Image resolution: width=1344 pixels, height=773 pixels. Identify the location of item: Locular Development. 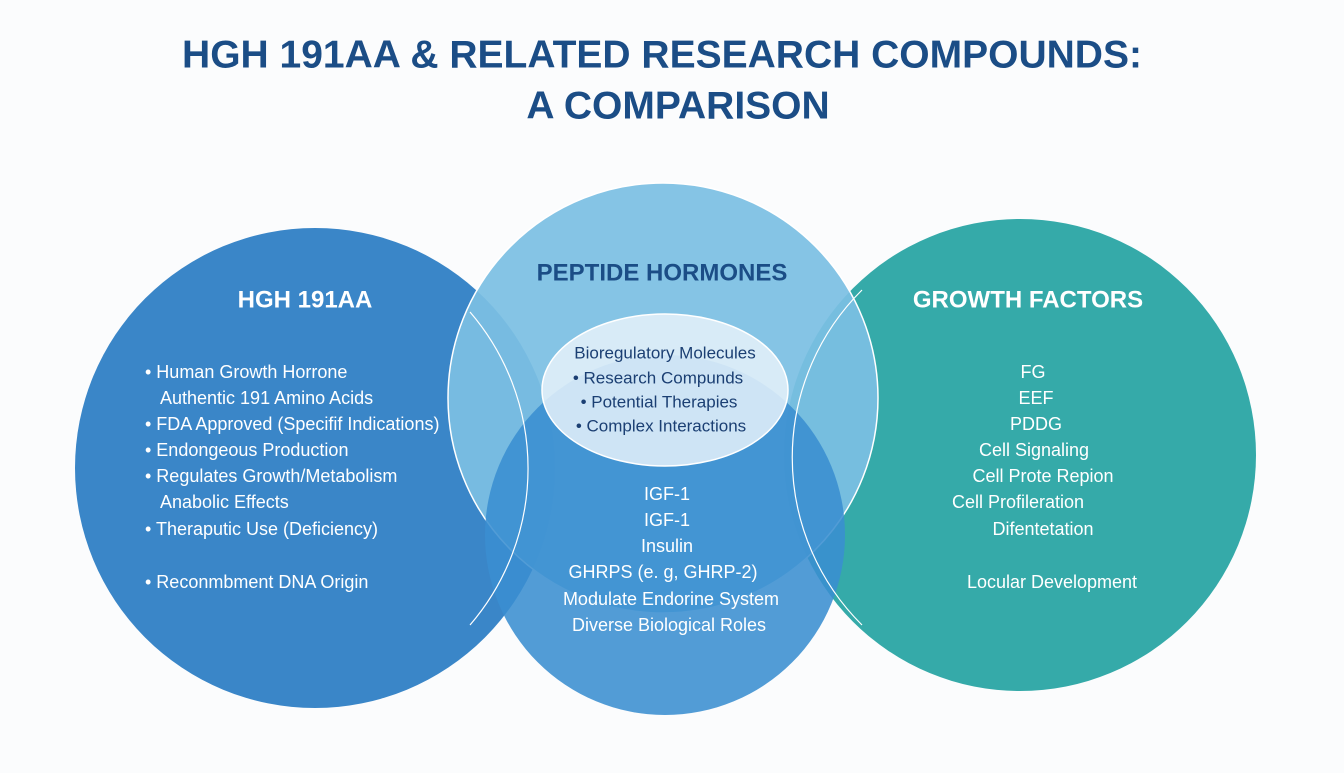
(1052, 582).